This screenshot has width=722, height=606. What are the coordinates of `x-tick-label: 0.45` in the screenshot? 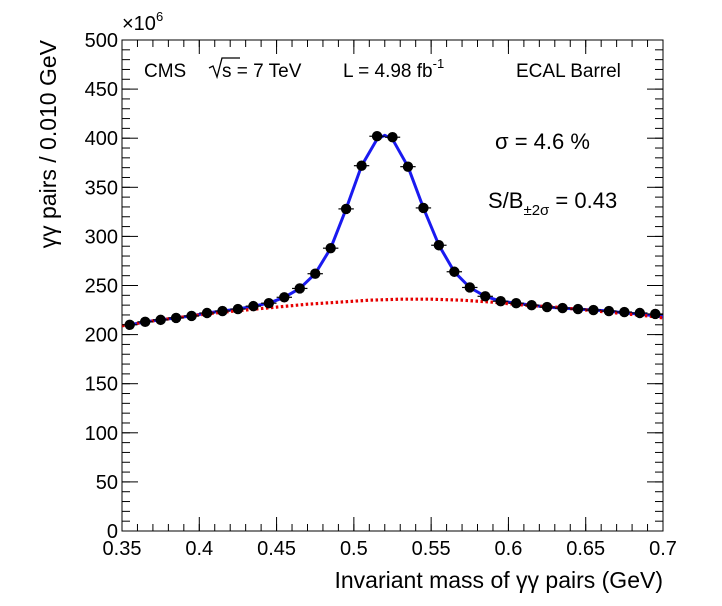 It's located at (276, 549).